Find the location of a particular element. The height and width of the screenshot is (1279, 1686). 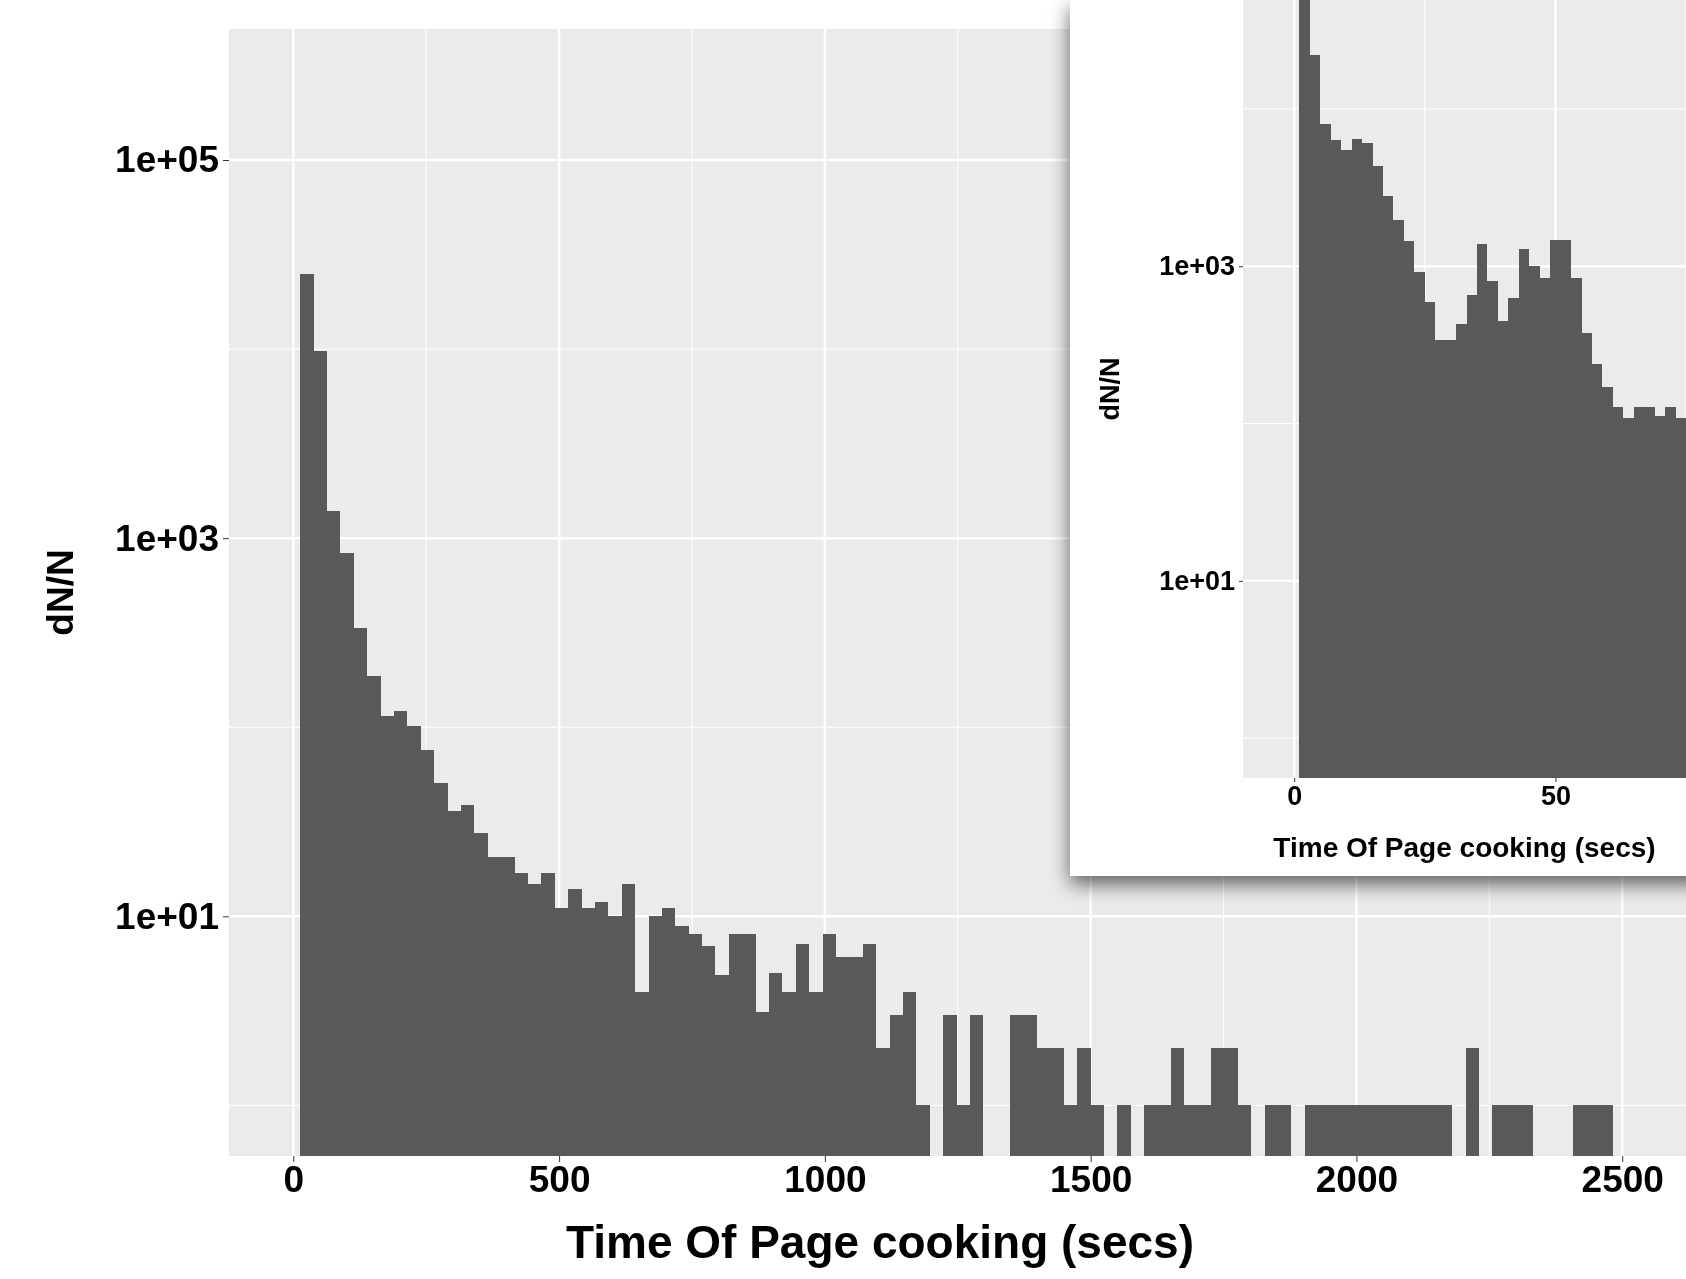

x-tick-label: 2500 is located at coordinates (1622, 1180).